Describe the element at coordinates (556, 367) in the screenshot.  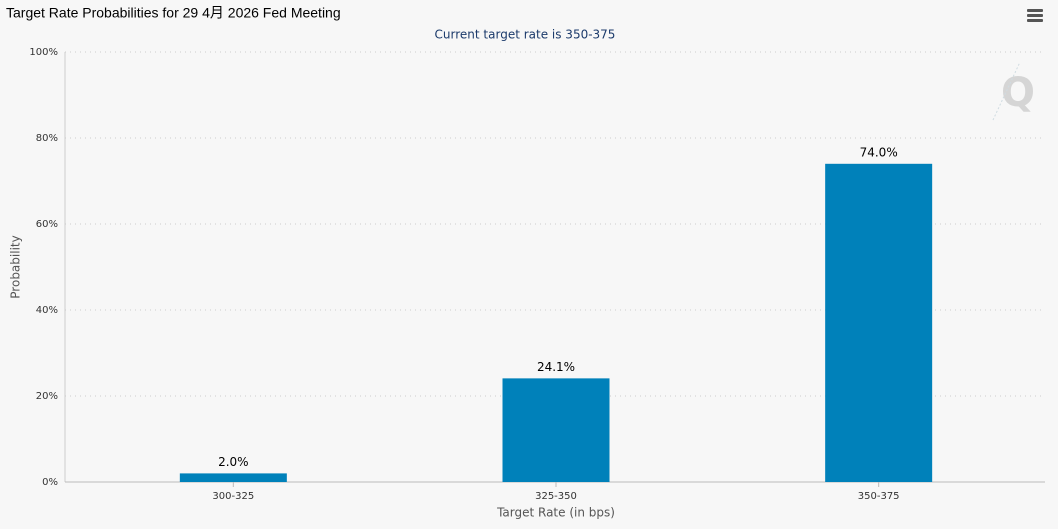
I see `data-label: 24.1%` at that location.